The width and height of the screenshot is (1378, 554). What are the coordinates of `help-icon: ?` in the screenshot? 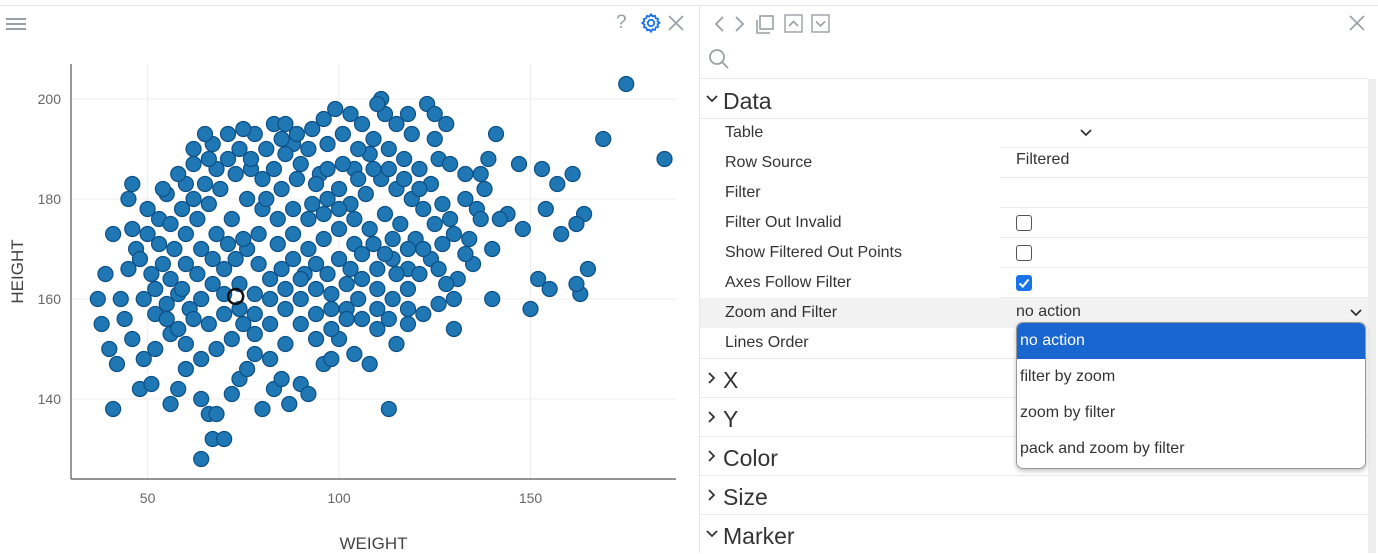 It's located at (621, 22).